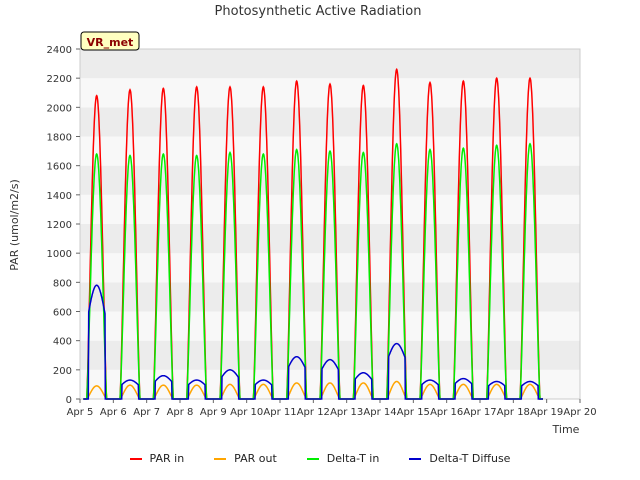 The height and width of the screenshot is (480, 640). What do you see at coordinates (546, 412) in the screenshot?
I see `x-tick-label: Apr 19` at bounding box center [546, 412].